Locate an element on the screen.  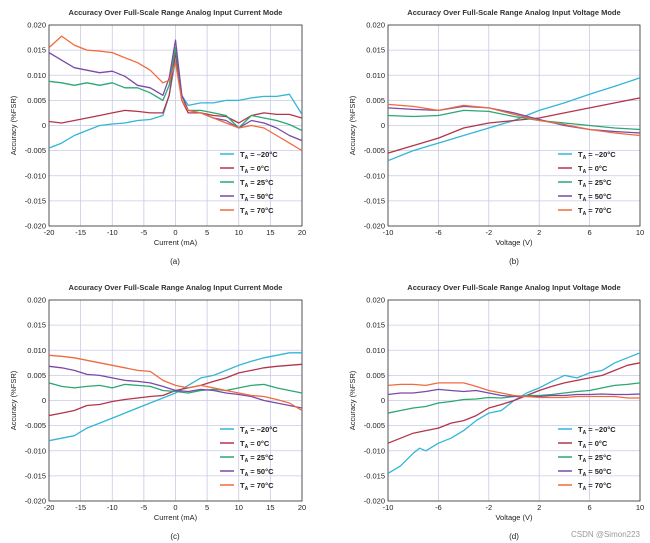
x-tick-label: 5 is located at coordinates (207, 507).